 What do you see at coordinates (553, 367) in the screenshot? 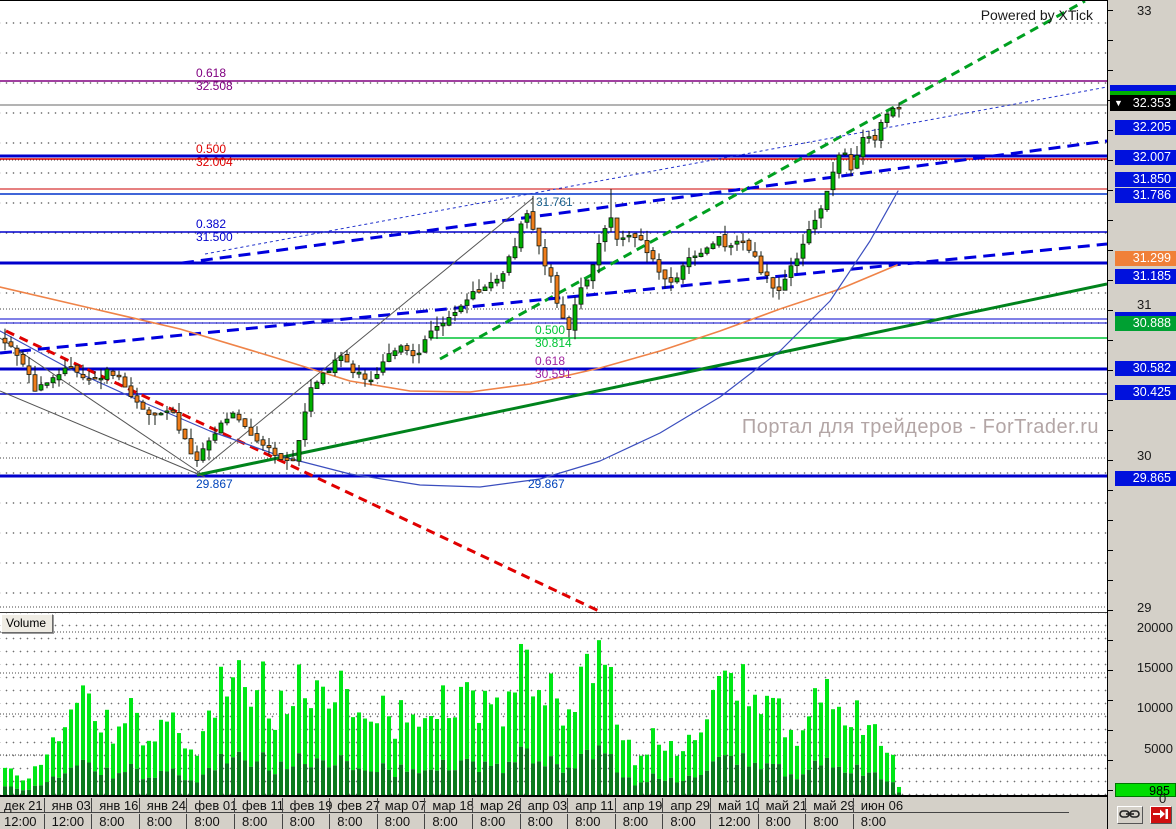
I see `fib-label: 0.618 30.591` at bounding box center [553, 367].